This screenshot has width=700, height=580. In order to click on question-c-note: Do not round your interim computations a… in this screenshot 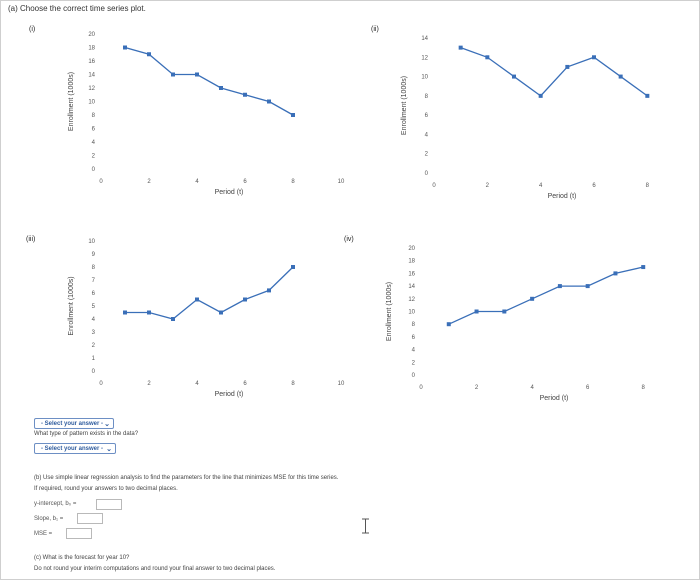, I will do `click(155, 569)`.